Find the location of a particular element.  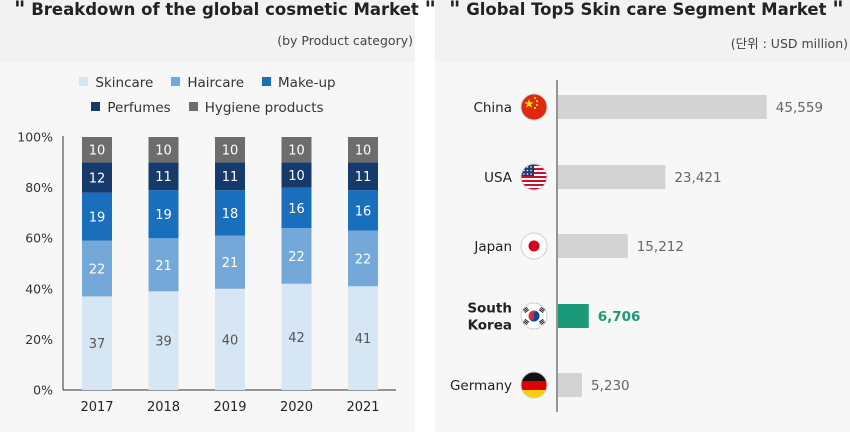

bar-germany is located at coordinates (570, 385).